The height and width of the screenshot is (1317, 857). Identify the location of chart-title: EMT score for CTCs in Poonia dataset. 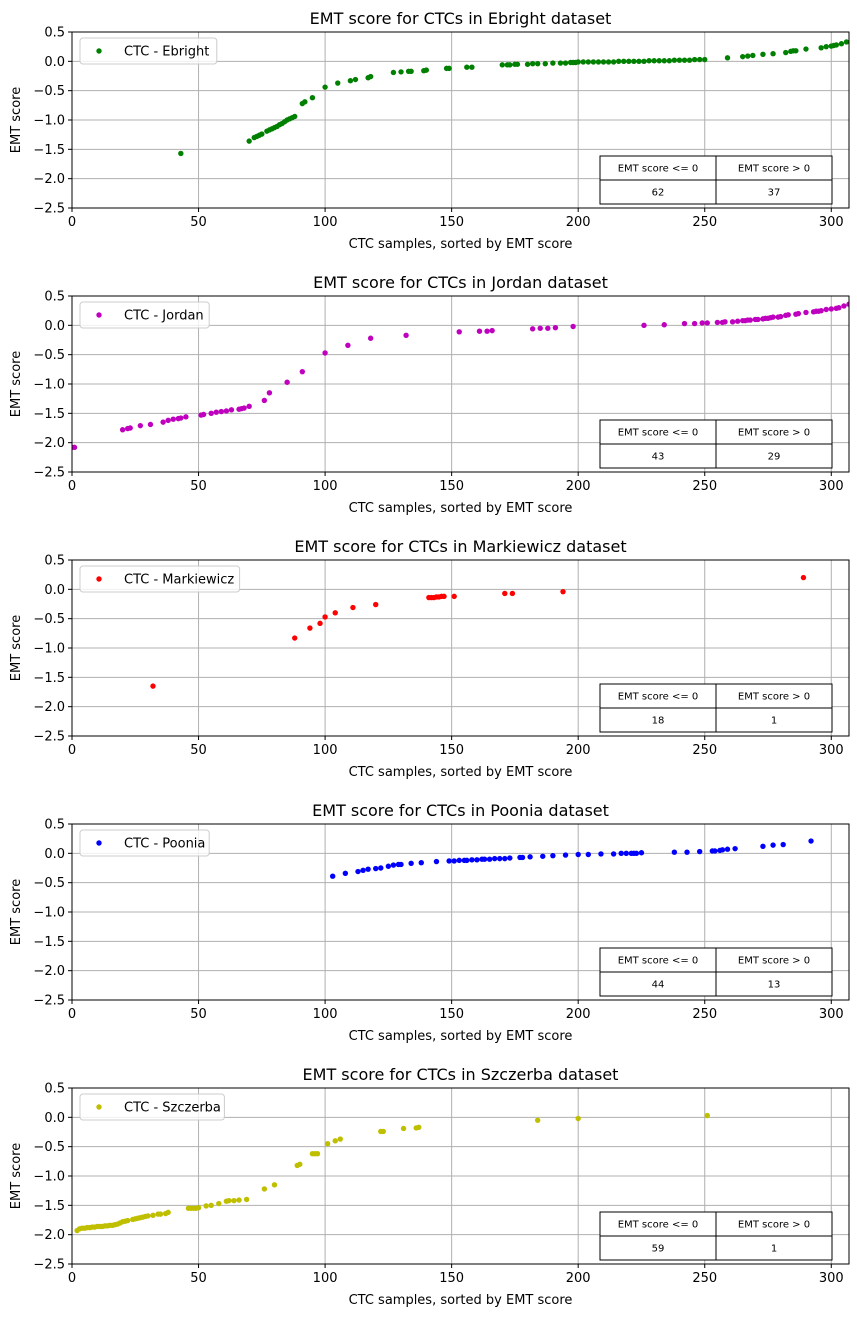
(460, 810).